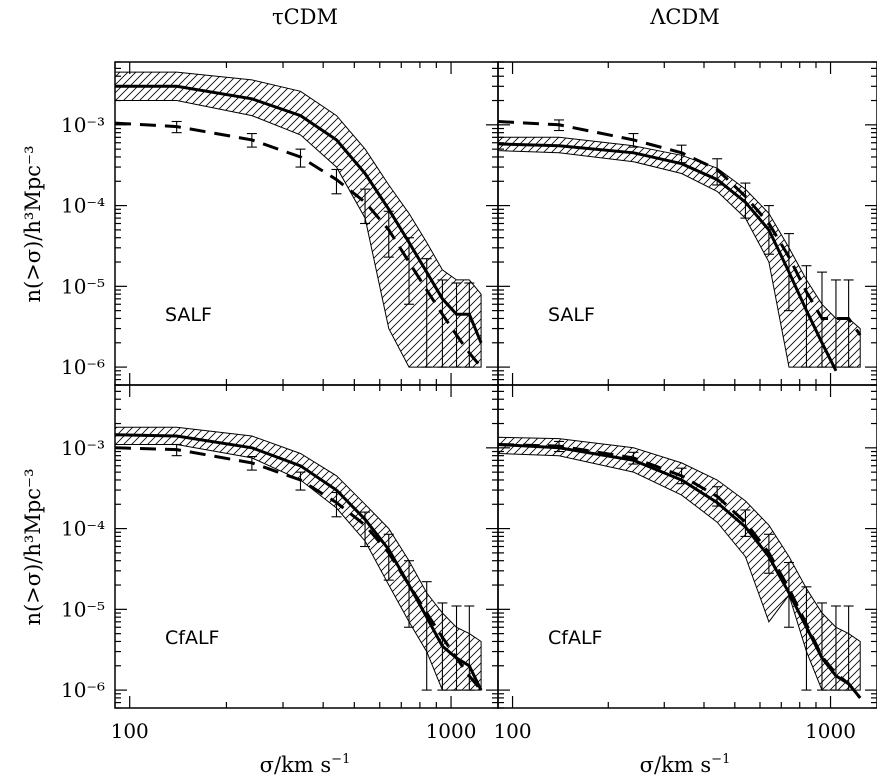 This screenshot has height=780, width=877. Describe the element at coordinates (305, 17) in the screenshot. I see `column-title-left: τCDM` at that location.